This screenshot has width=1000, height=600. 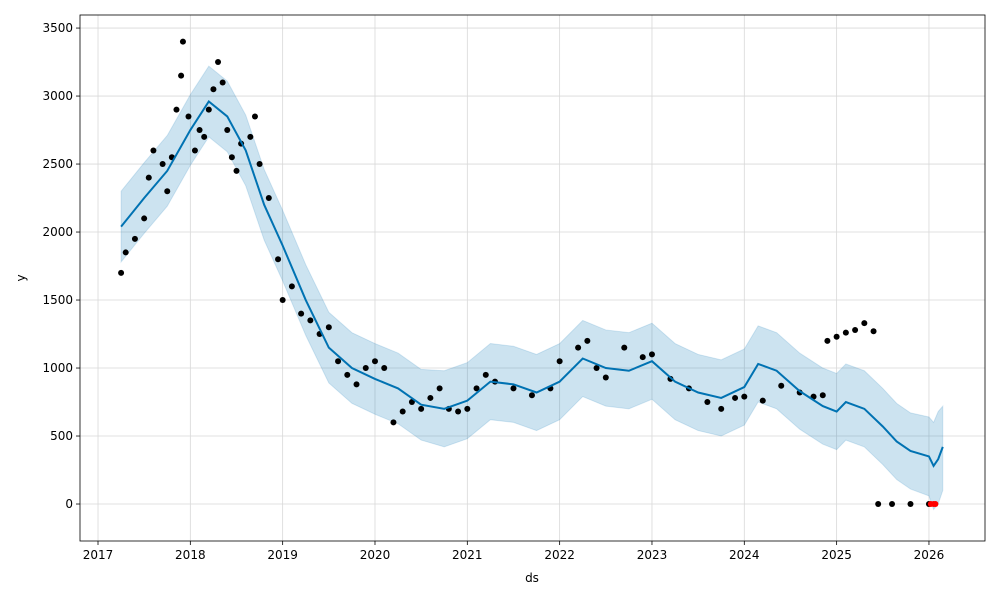 I want to click on y-tick-label: 1500, so click(x=57, y=300).